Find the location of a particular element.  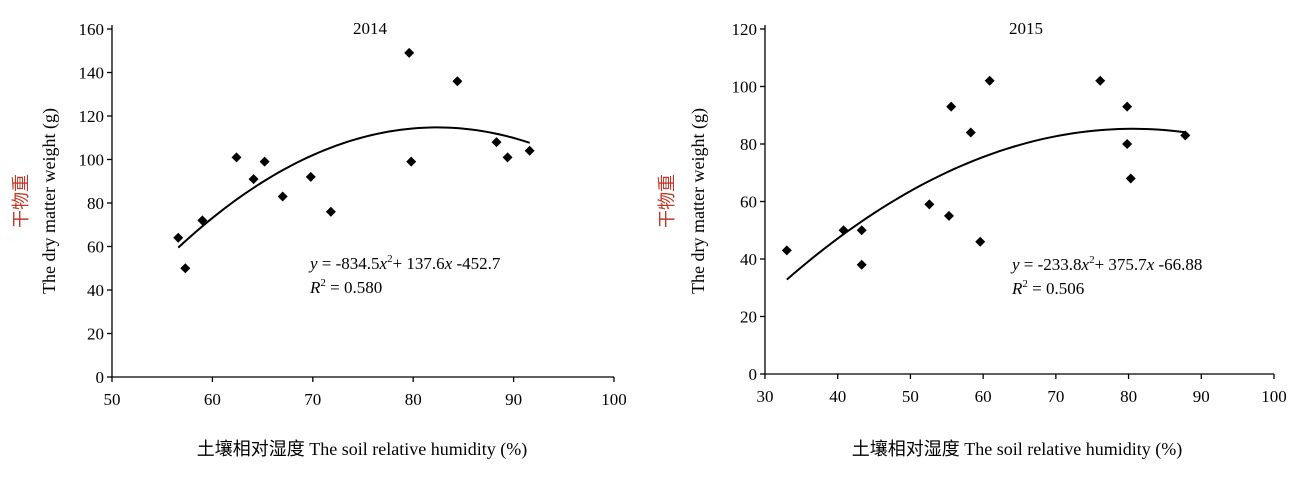

chart-2014-x-tick-label: 70 is located at coordinates (312, 399).